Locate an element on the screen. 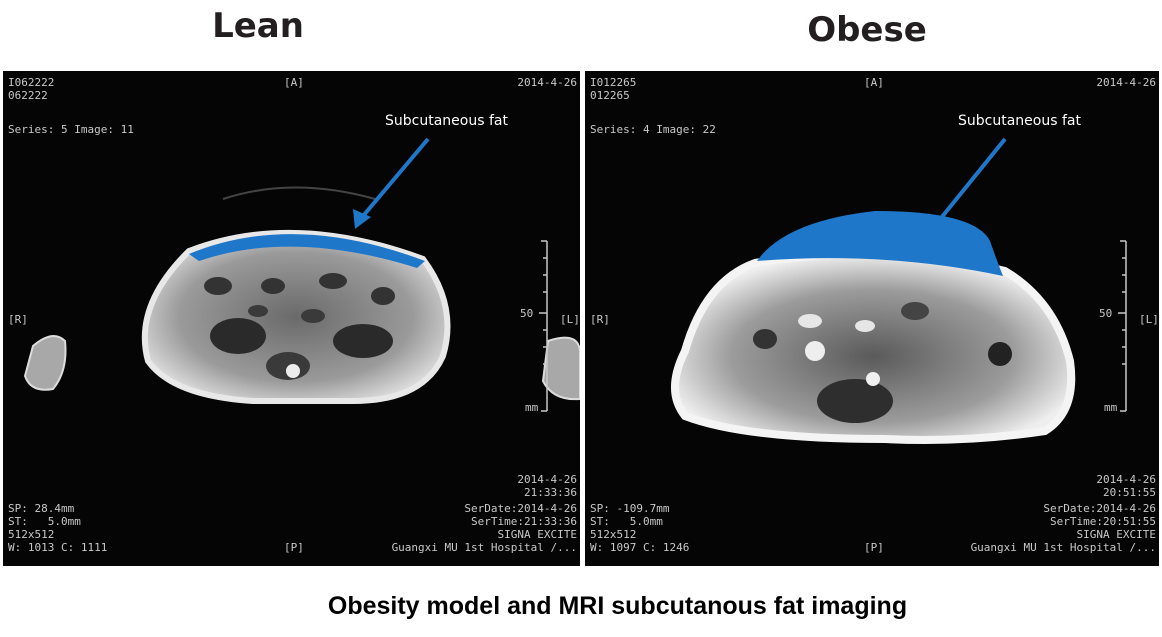  lean-scanner: SIGNA EXCITE is located at coordinates (537, 534).